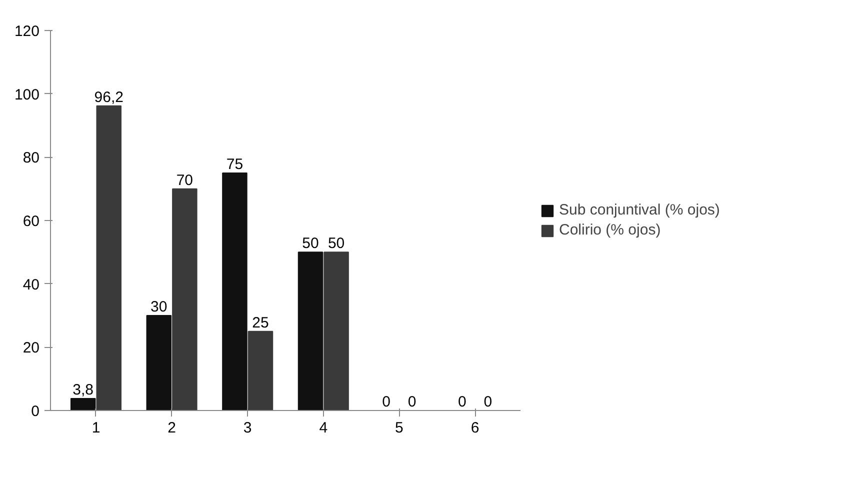 The height and width of the screenshot is (489, 854). I want to click on y-tick-label: 100, so click(27, 95).